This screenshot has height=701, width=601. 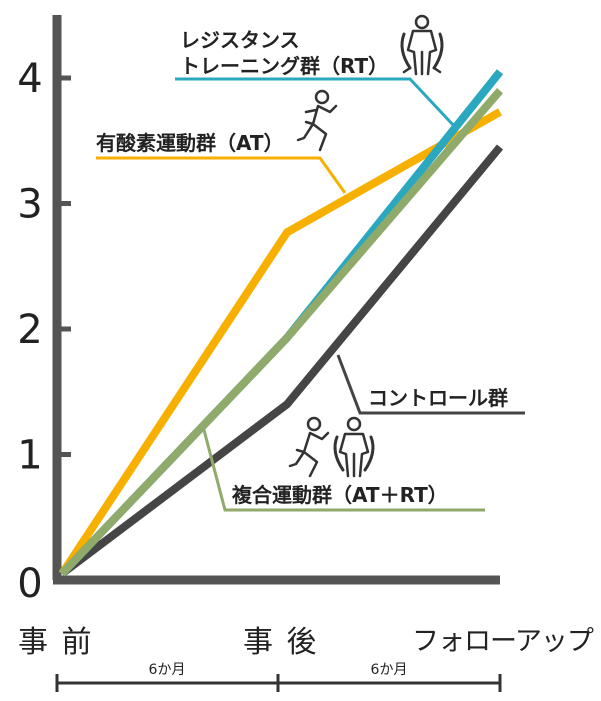 I want to click on rt-label-line2: トレーニング群（RT）, so click(x=284, y=66).